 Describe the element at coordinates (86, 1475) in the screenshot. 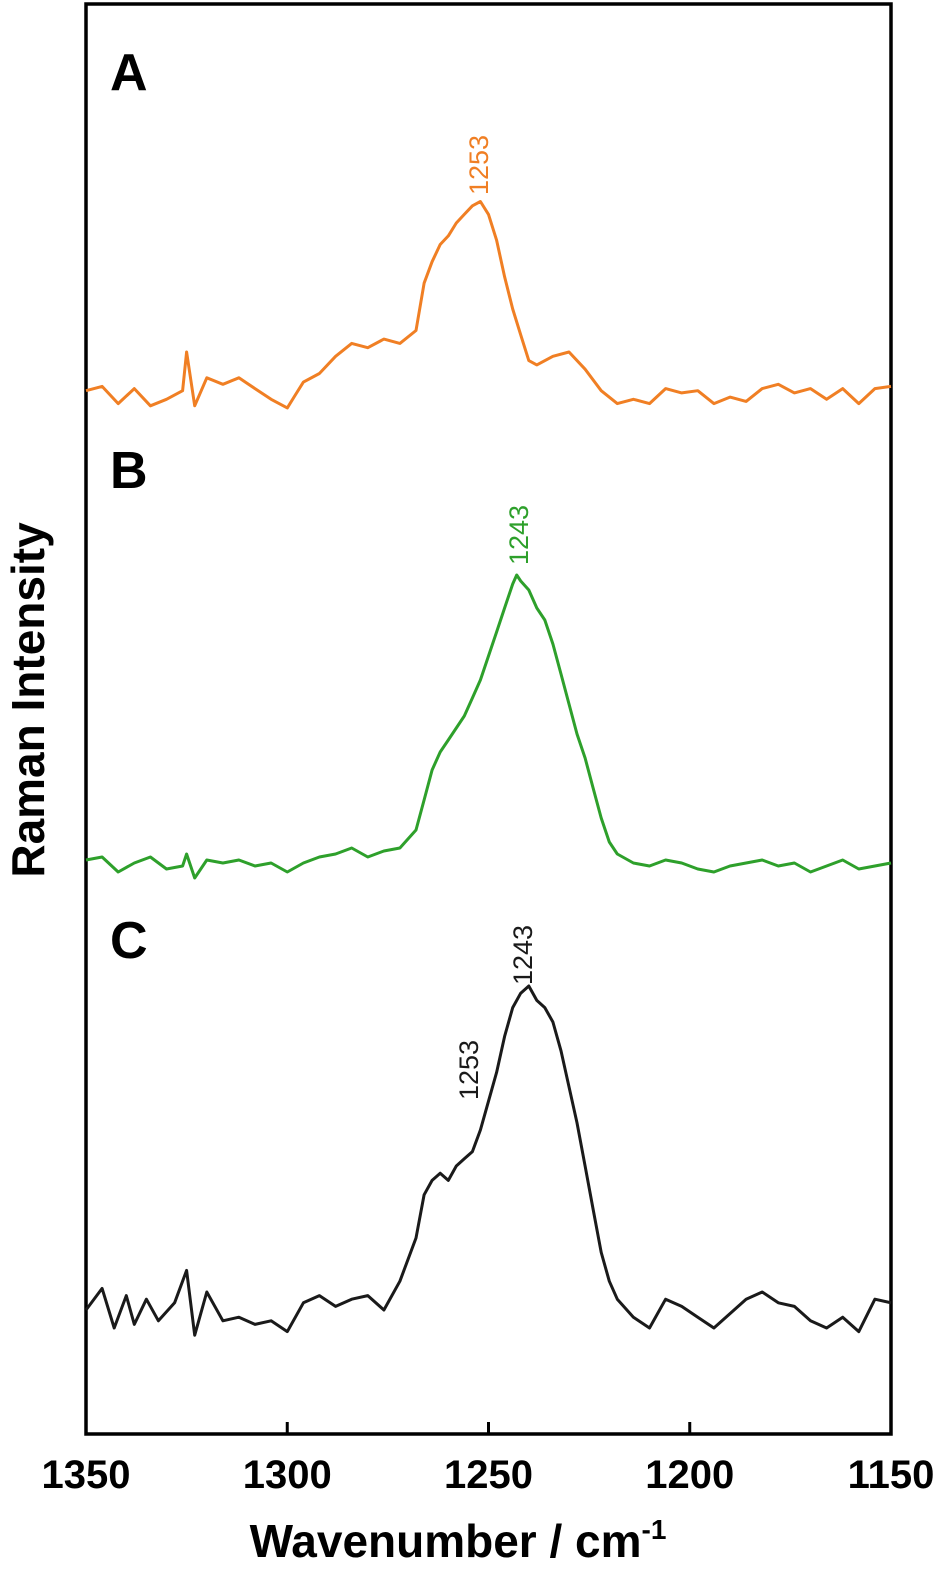

I see `x-tick-label-1350: 1350` at that location.